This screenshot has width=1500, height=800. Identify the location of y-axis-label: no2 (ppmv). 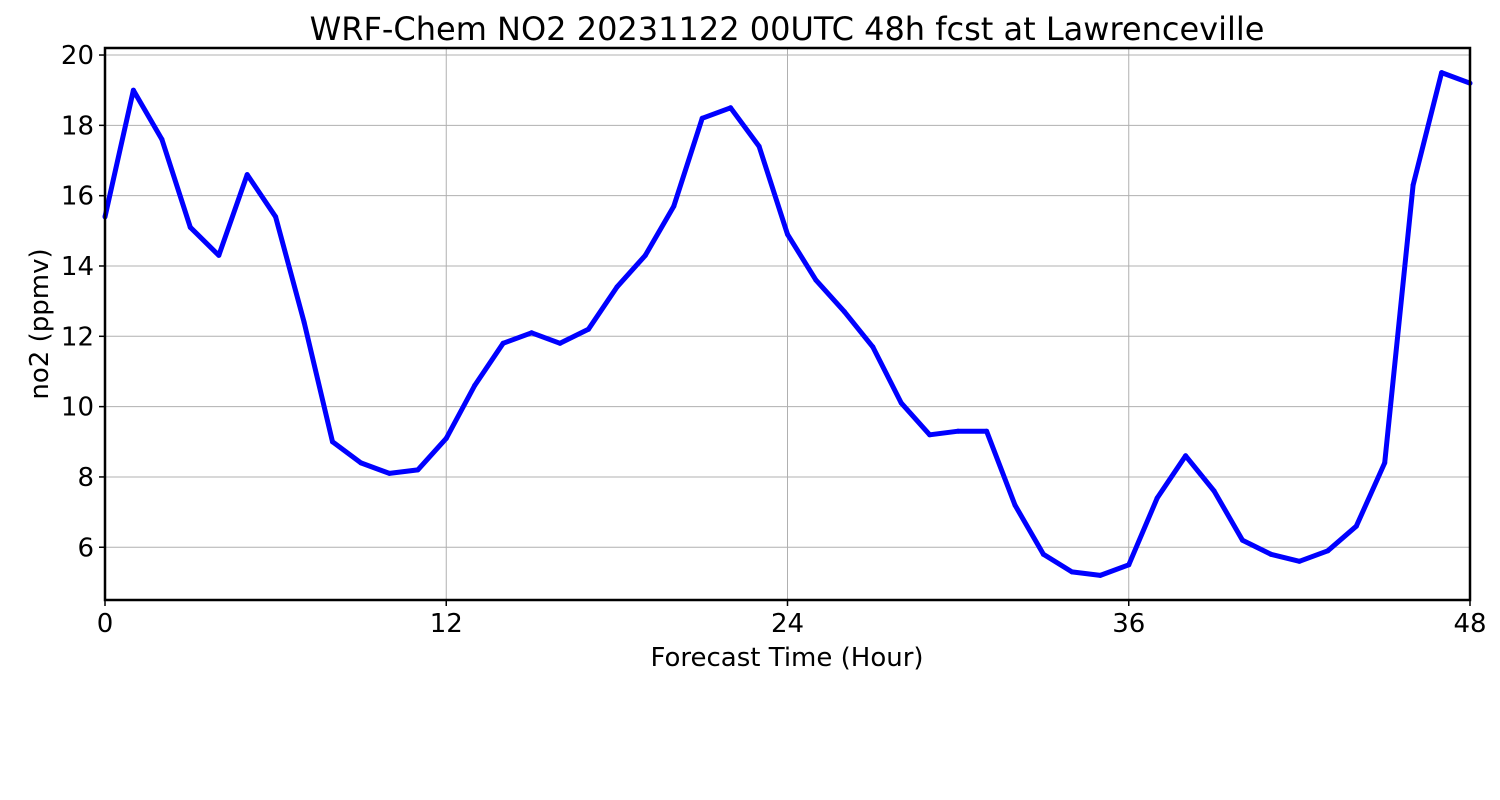
(40, 323).